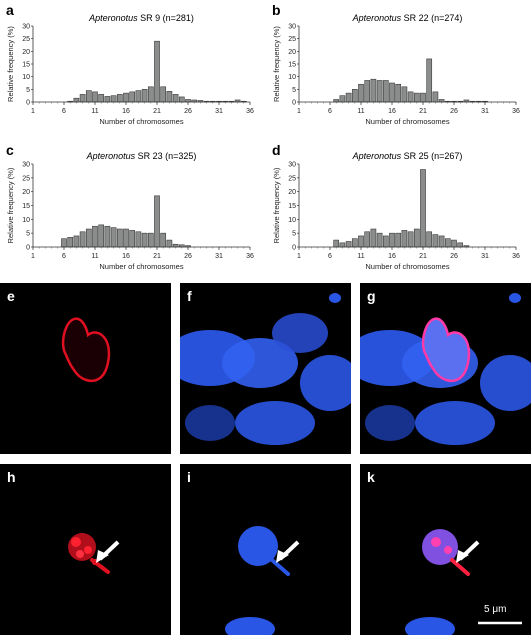  What do you see at coordinates (276, 10) in the screenshot?
I see `panel-letter-b: b` at bounding box center [276, 10].